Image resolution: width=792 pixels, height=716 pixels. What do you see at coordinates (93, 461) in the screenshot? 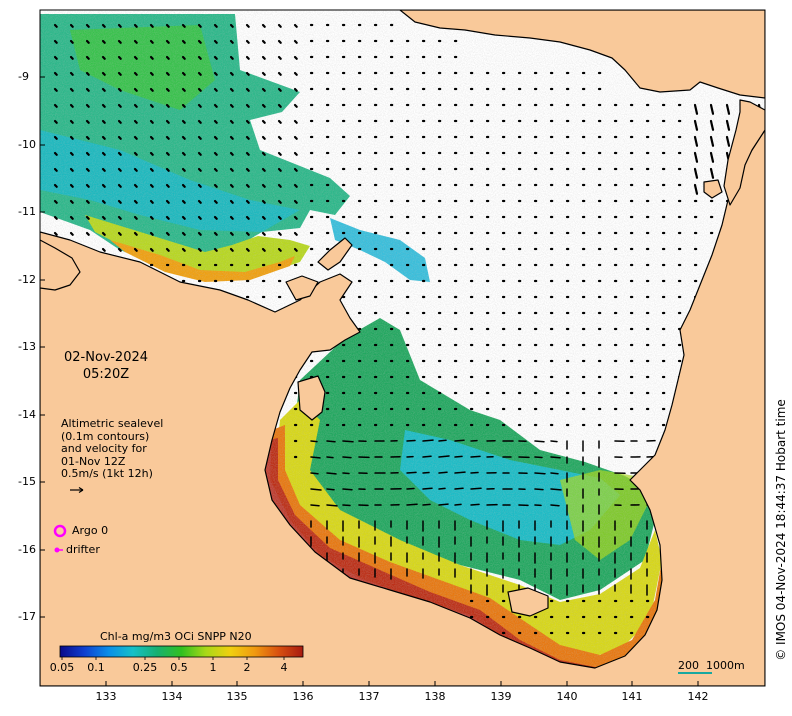
I see `legend-line: 01-Nov 12Z` at bounding box center [93, 461].